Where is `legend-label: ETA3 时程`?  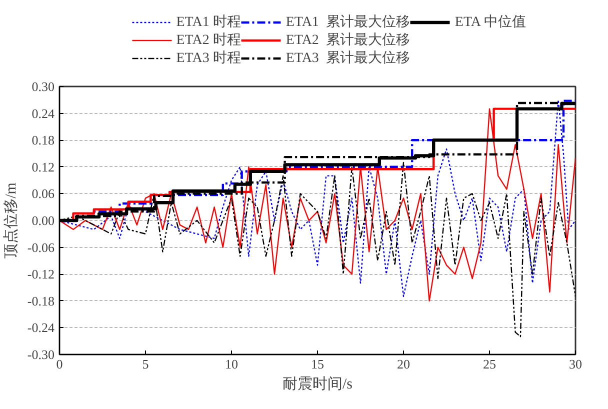
legend-label: ETA3 时程 is located at coordinates (208, 58).